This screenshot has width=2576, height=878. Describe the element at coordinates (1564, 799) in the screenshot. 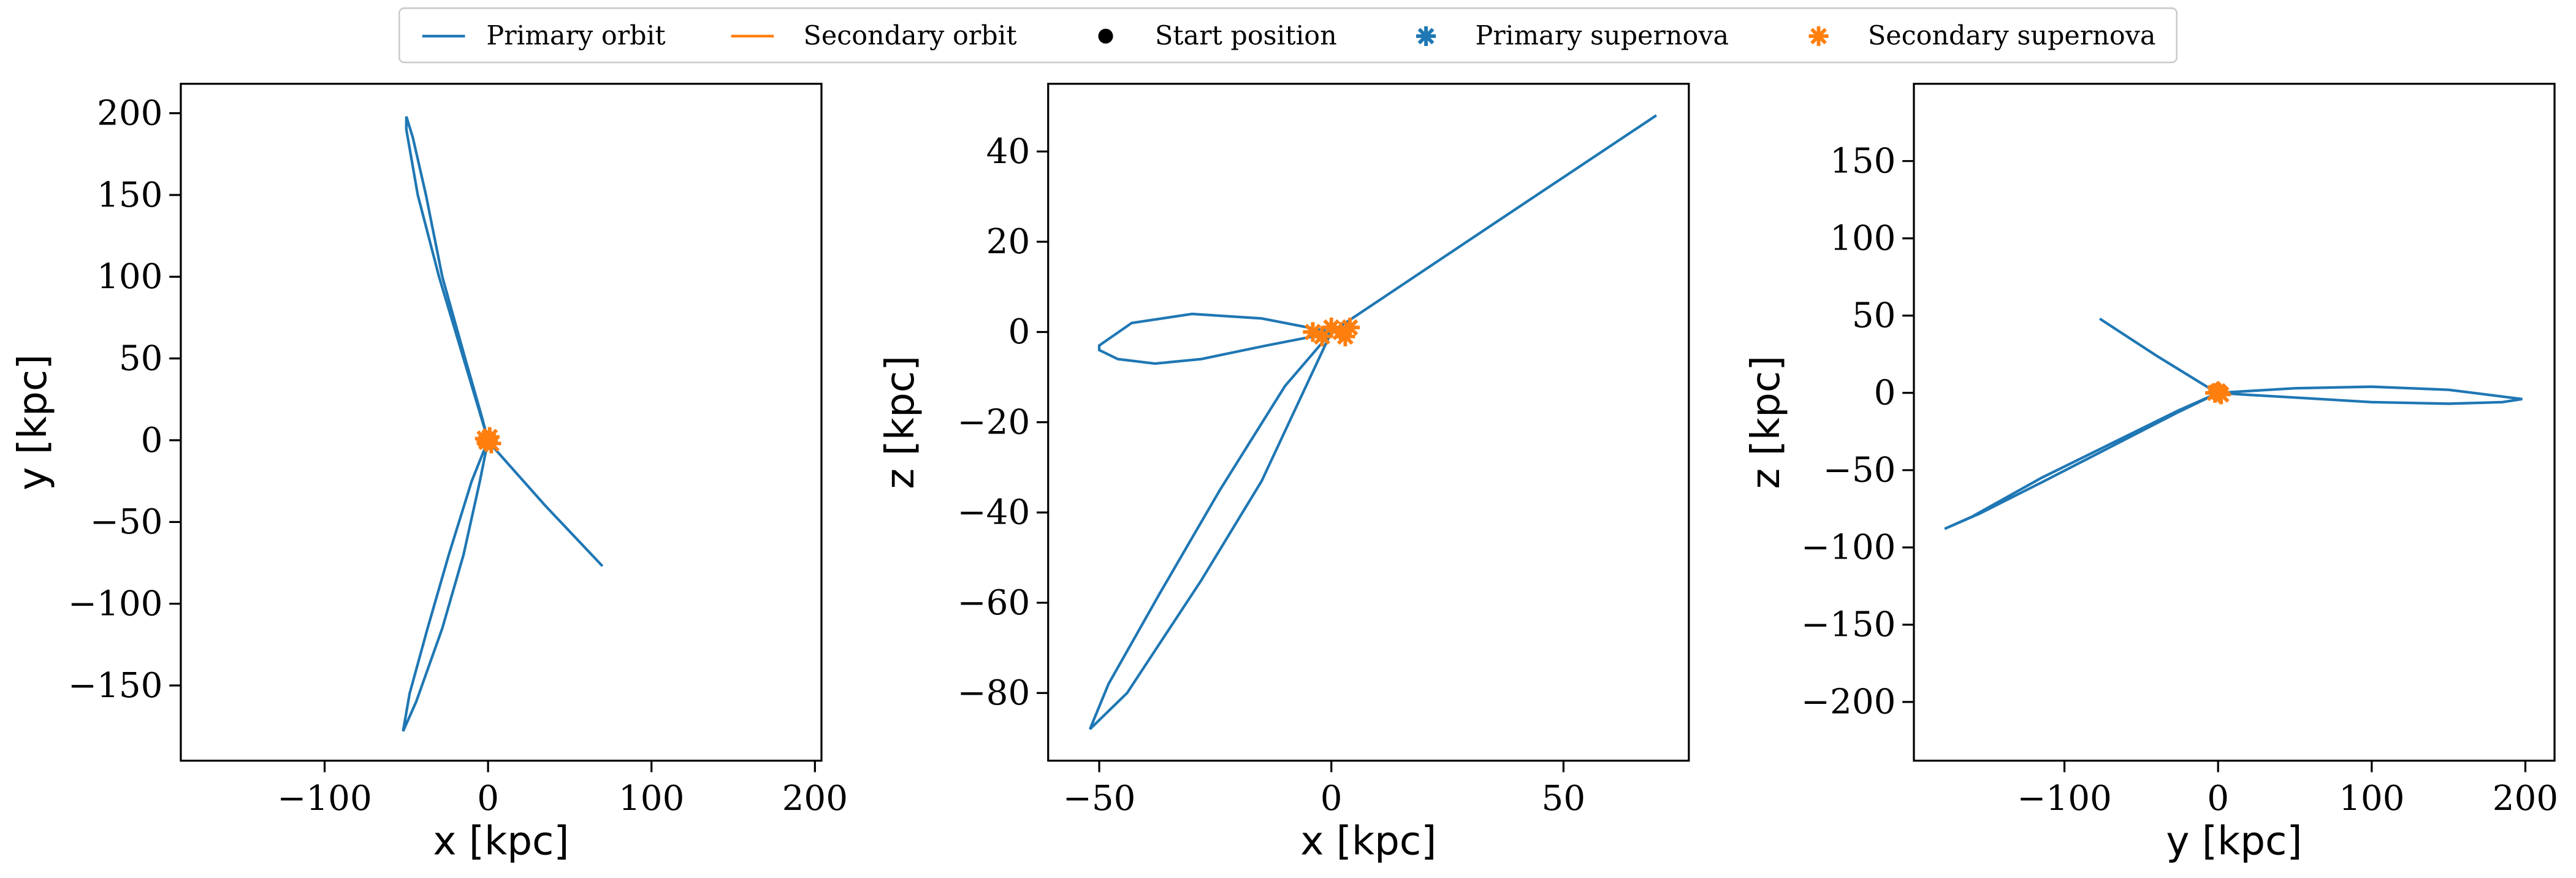

I see `x-tick-label: 50` at that location.